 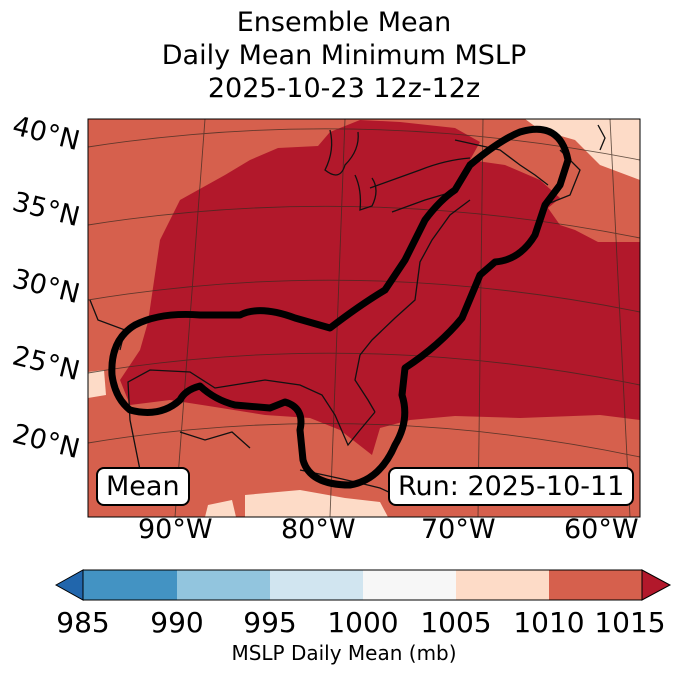 I want to click on colorbar, so click(x=363, y=585).